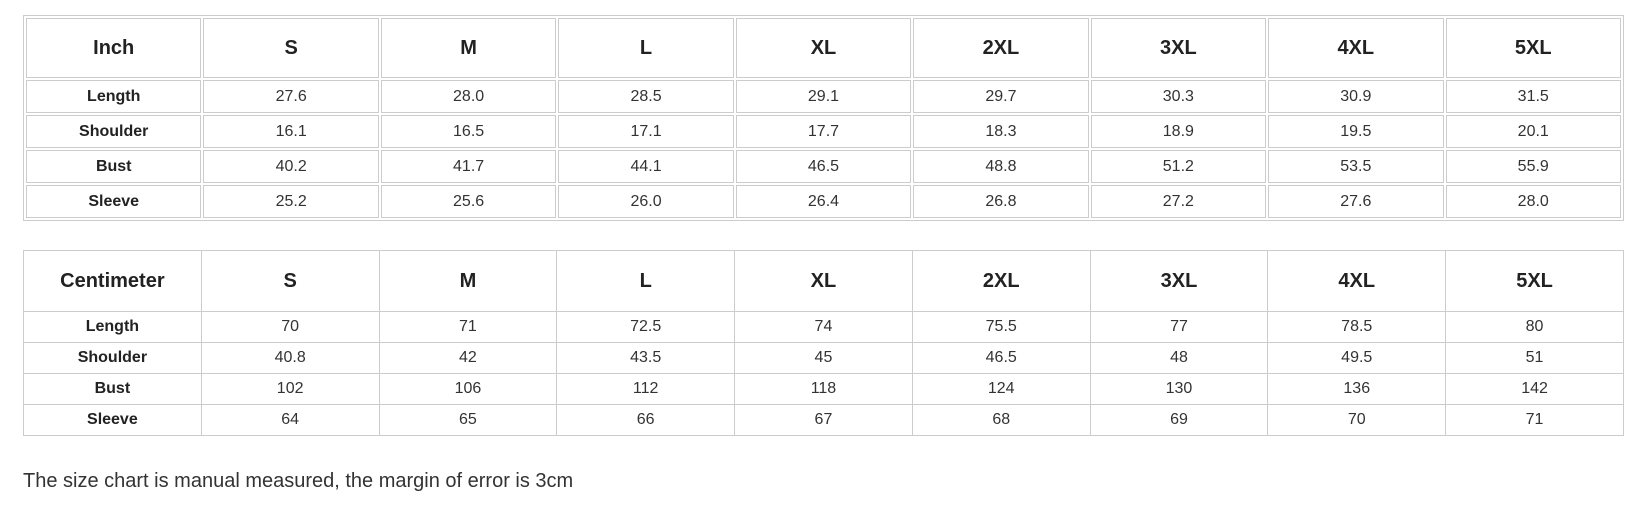  I want to click on table-cell: 29.7, so click(1001, 96).